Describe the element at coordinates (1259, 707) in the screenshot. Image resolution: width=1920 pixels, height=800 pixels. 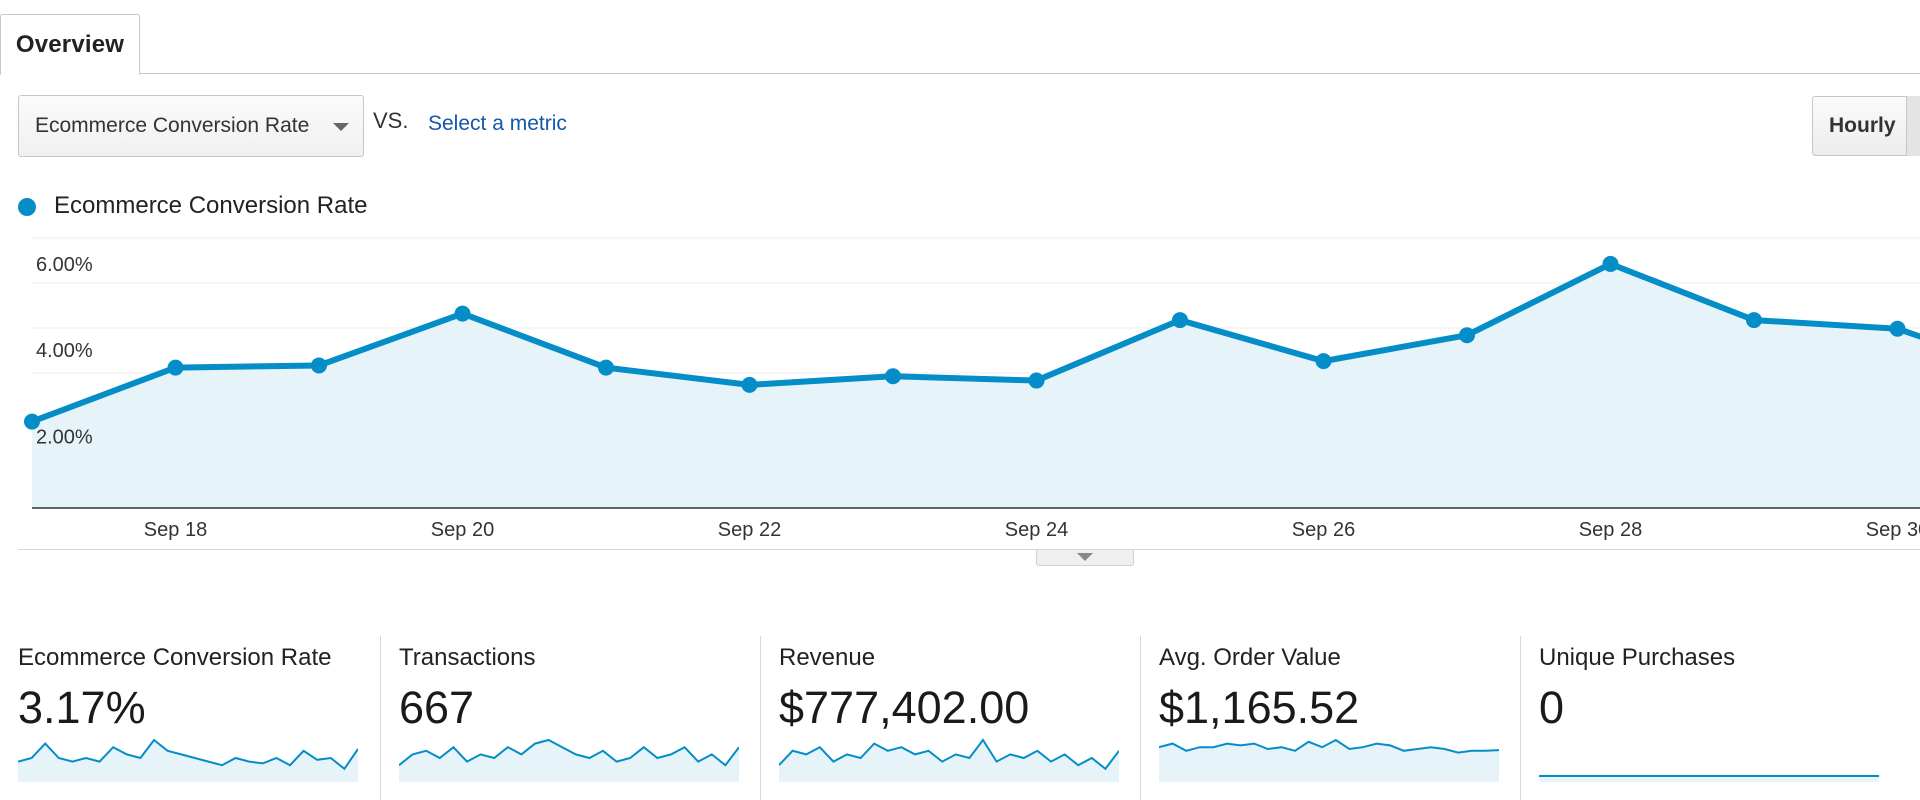
I see `scorecard-value: $1,165.52` at that location.